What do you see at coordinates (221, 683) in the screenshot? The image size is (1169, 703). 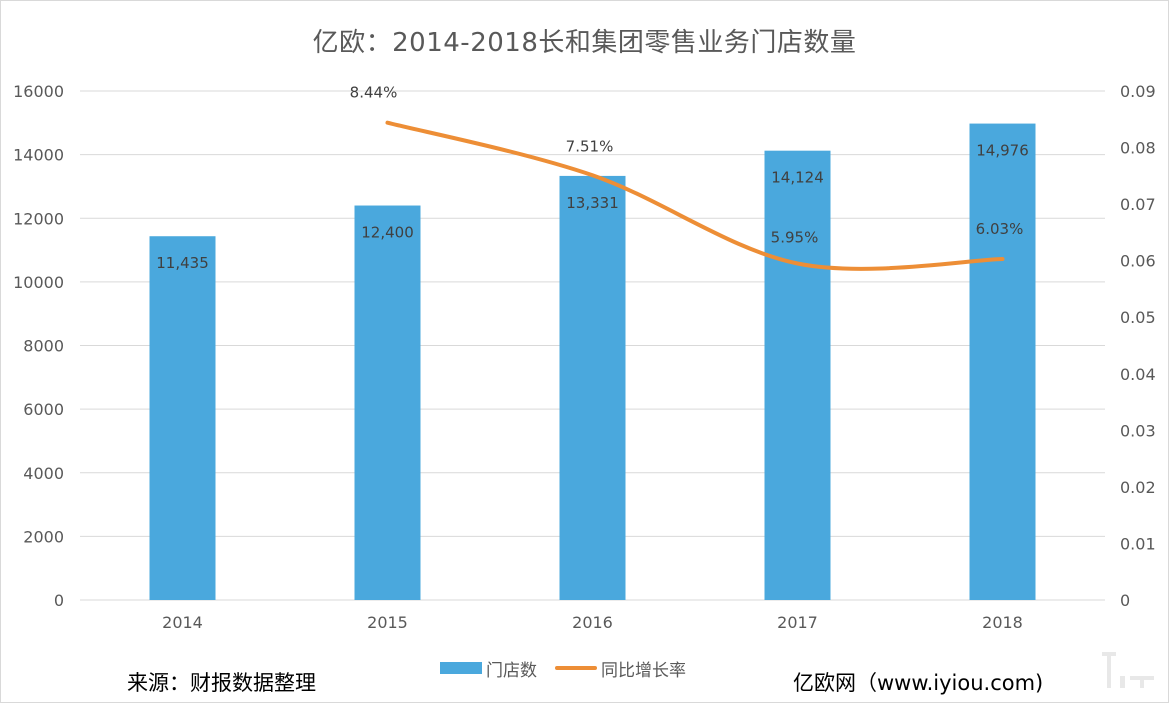 I see `source-note: 来源：财报数据整理` at bounding box center [221, 683].